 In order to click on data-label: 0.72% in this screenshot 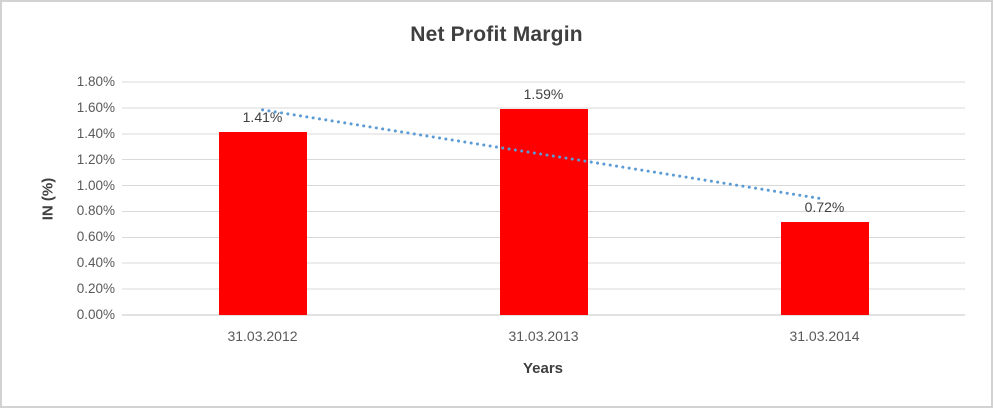, I will do `click(824, 206)`.